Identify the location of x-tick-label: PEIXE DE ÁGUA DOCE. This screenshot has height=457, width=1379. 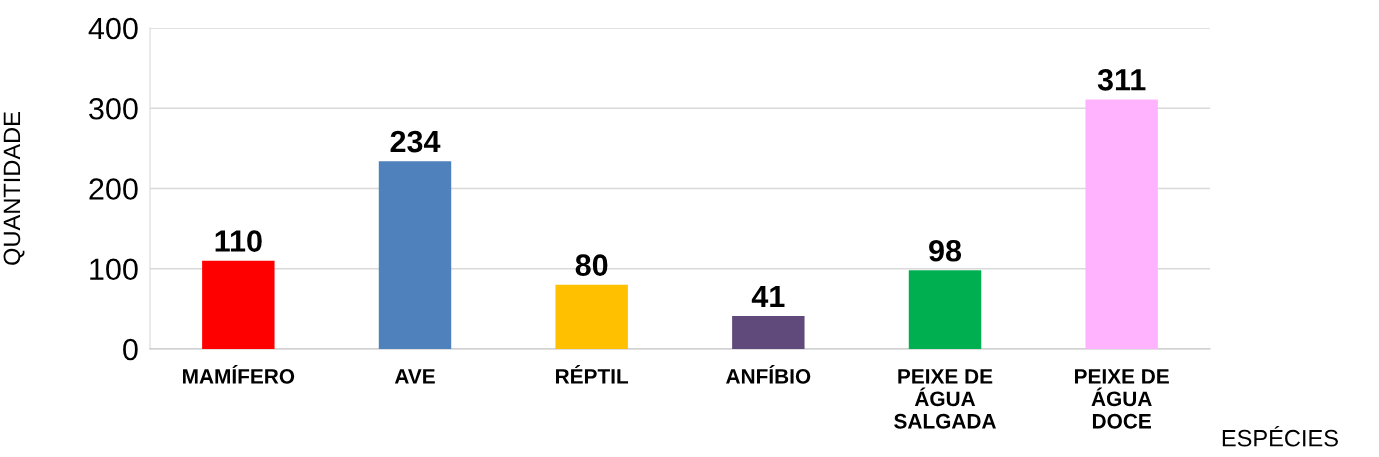
(1122, 399).